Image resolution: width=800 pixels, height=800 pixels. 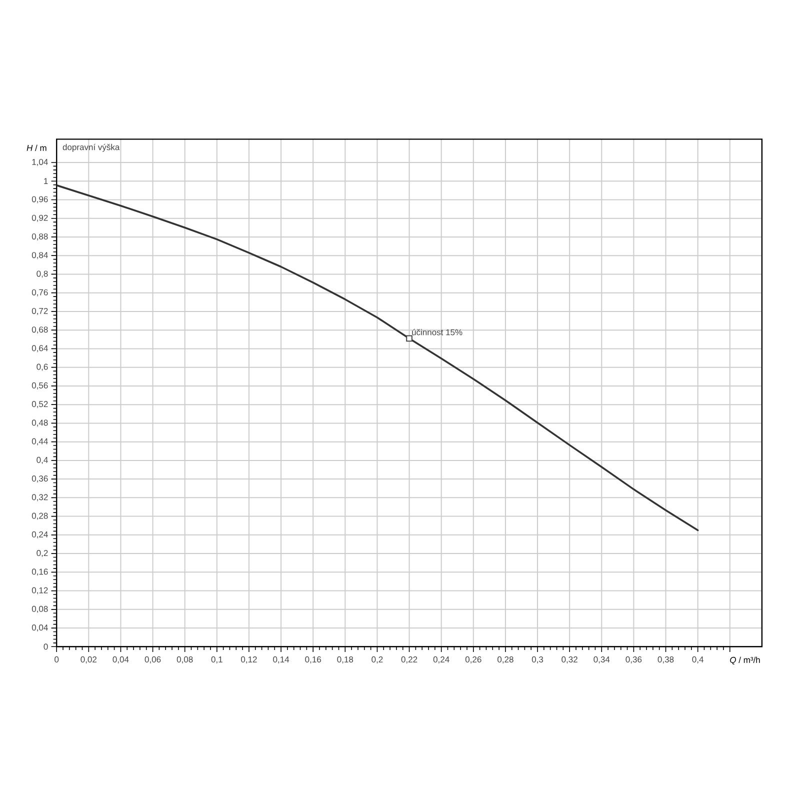 I want to click on y-tick-label: 0,76, so click(x=40, y=292).